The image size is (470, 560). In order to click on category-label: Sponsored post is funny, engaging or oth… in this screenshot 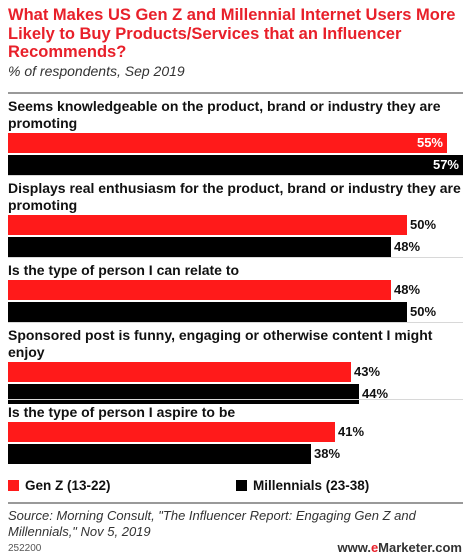, I will do `click(220, 343)`.